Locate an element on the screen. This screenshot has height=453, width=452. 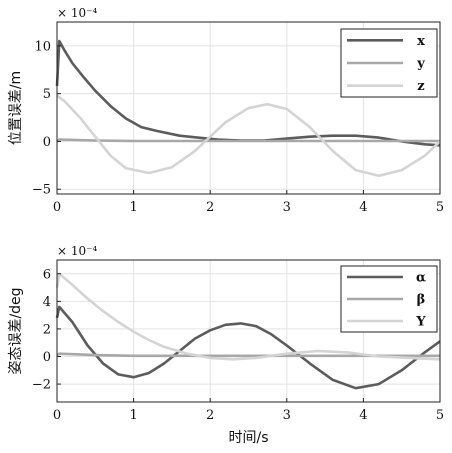
legend: αβY is located at coordinates (389, 299).